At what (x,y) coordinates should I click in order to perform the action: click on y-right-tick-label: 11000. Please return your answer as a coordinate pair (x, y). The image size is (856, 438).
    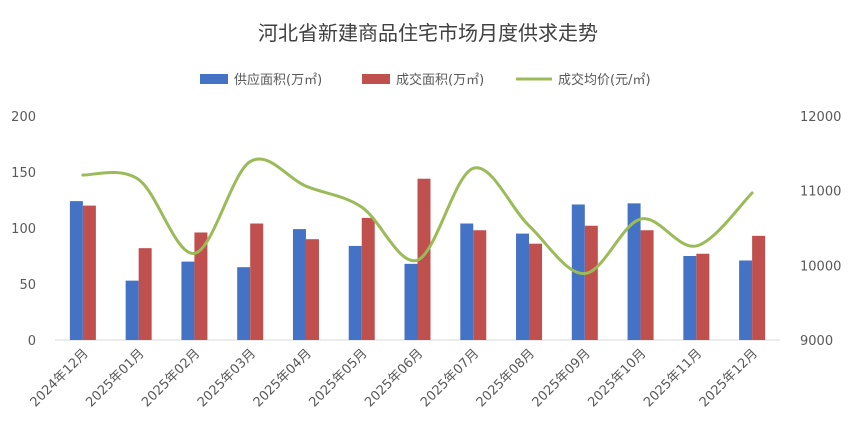
    Looking at the image, I should click on (820, 192).